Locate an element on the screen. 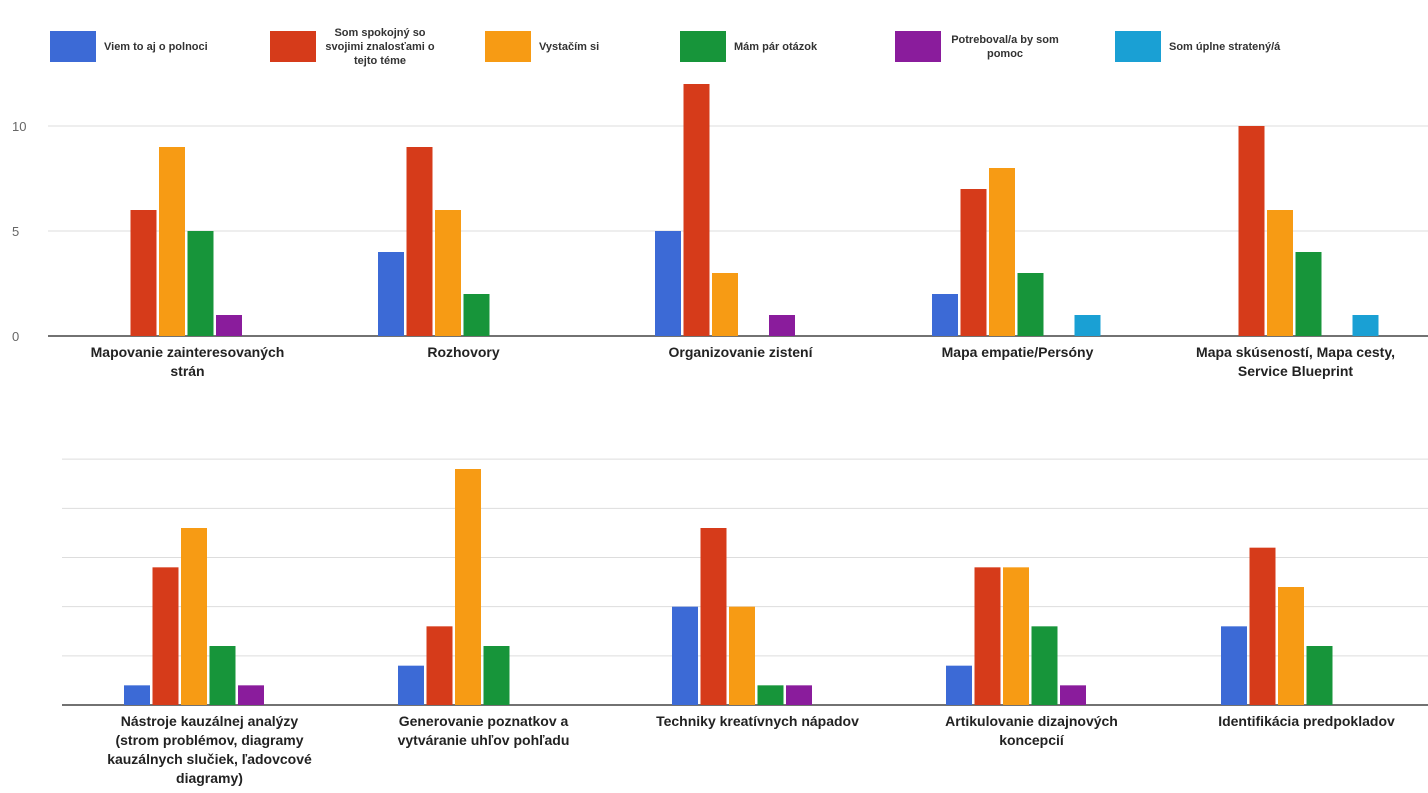 The image size is (1428, 793). category-label: Techniky kreatívnych nápadov is located at coordinates (757, 721).